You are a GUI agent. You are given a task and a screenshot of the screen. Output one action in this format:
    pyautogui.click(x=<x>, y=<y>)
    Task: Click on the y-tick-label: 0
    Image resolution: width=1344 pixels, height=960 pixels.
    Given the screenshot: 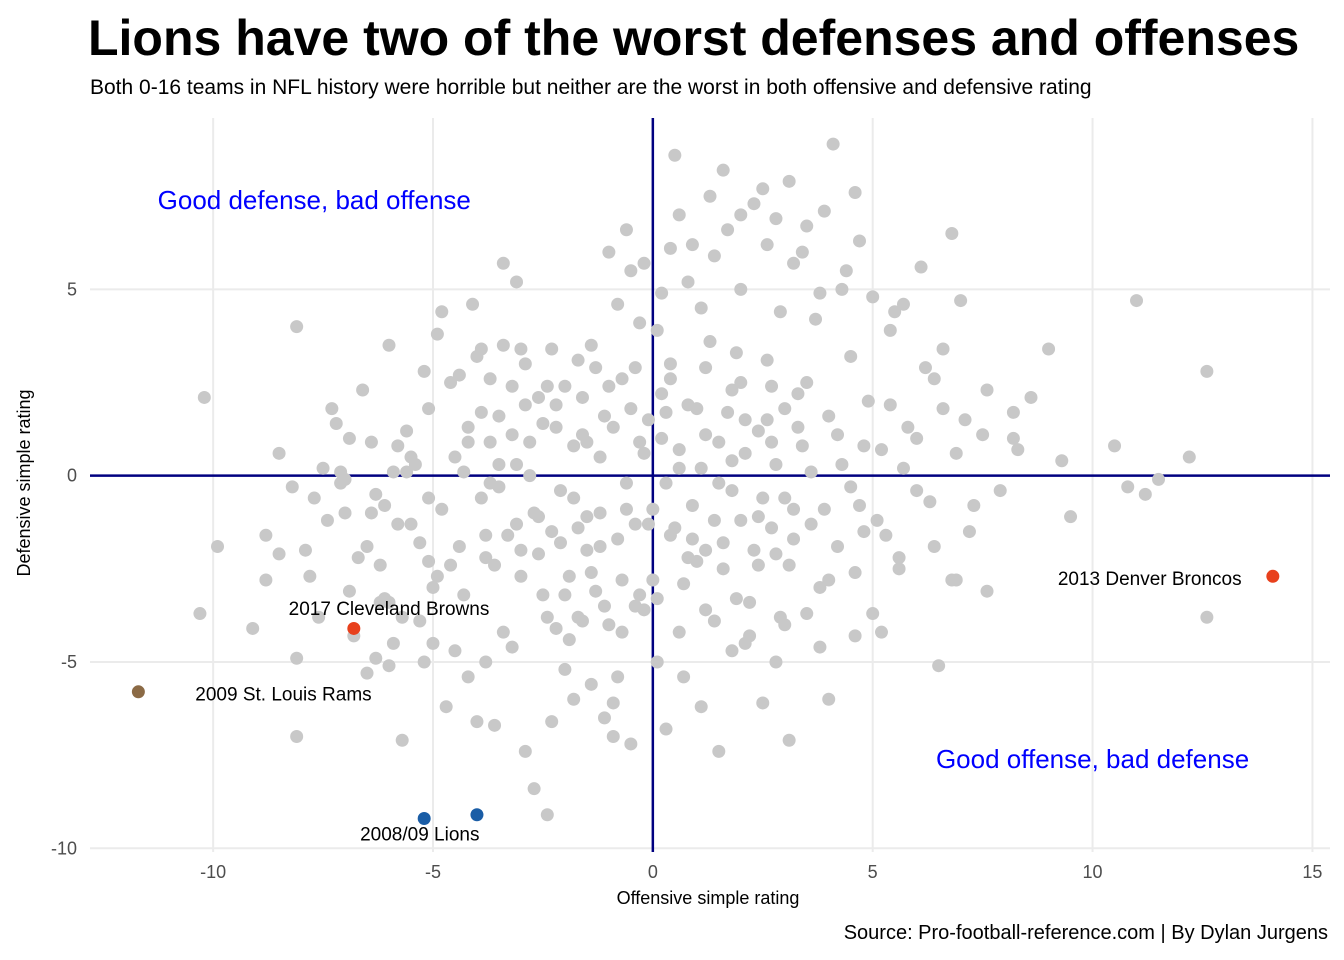 What is the action you would take?
    pyautogui.click(x=72, y=476)
    